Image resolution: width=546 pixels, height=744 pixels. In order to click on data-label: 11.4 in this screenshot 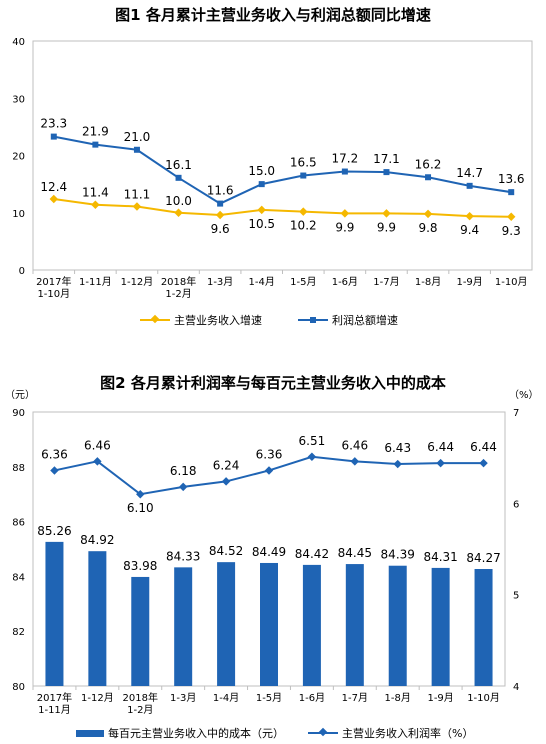, I will do `click(95, 193)`.